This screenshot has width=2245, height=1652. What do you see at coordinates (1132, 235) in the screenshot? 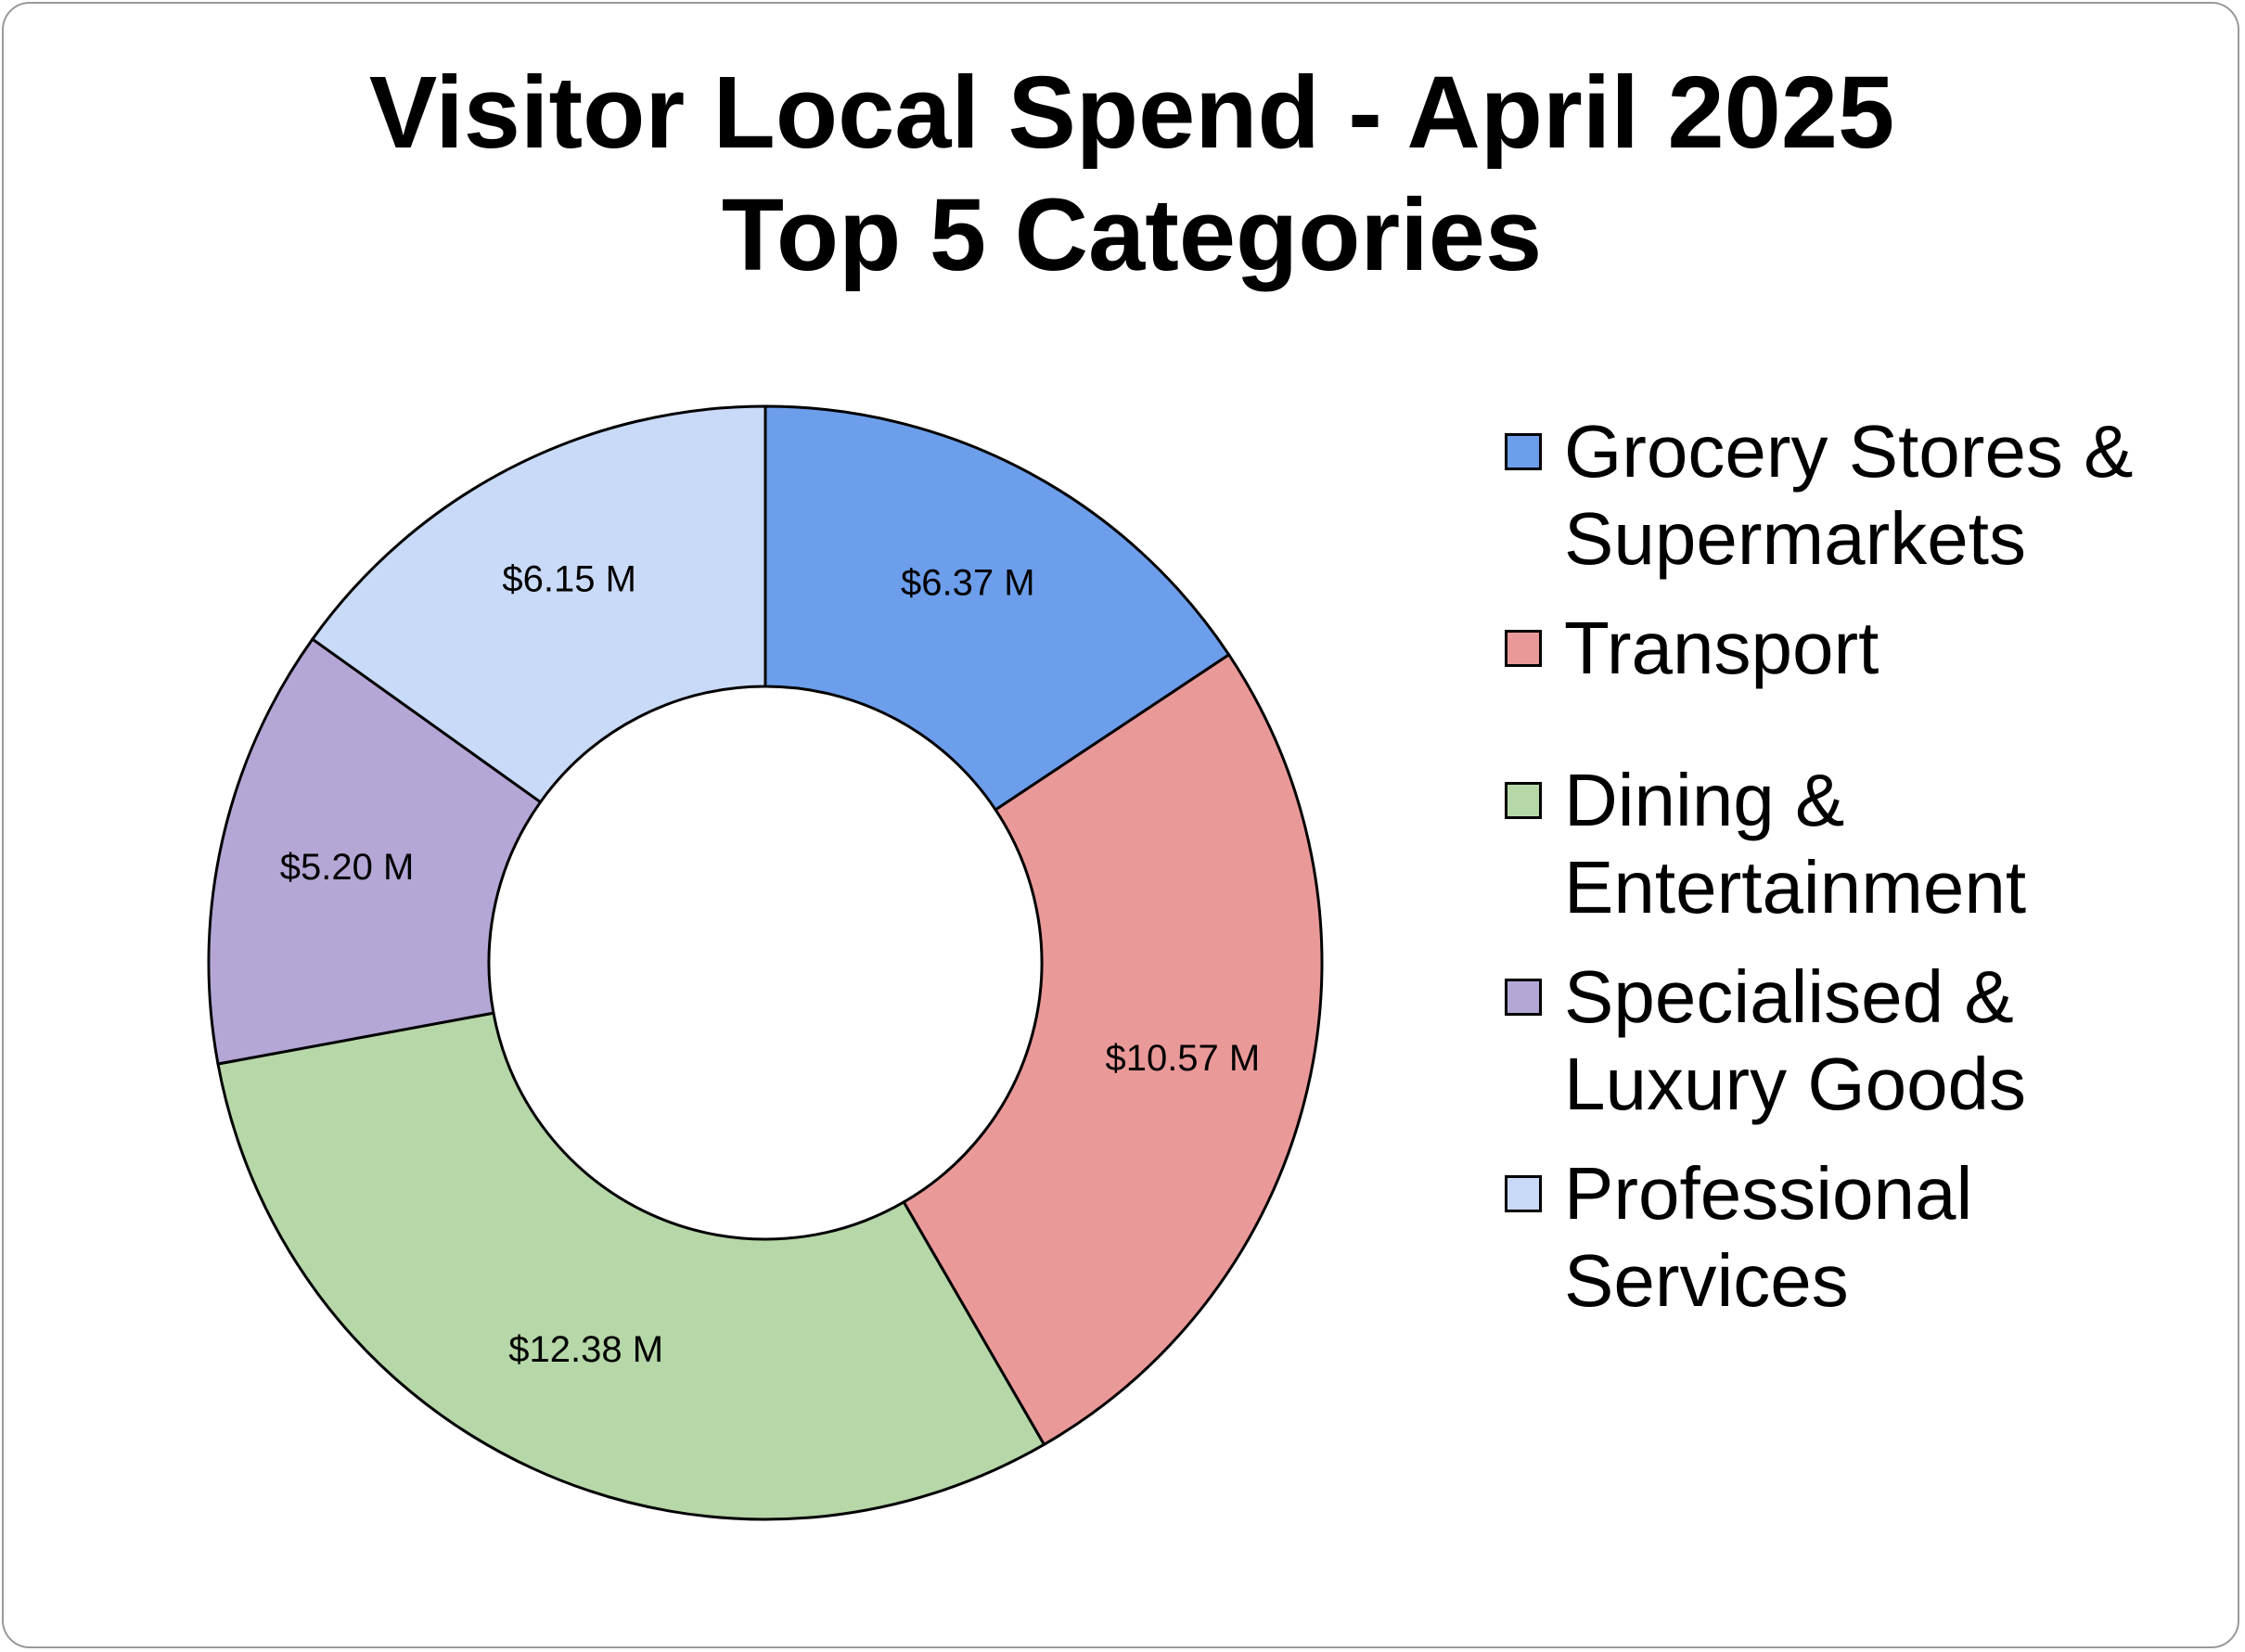
I see `chart-subtitle: Top 5 Categories` at bounding box center [1132, 235].